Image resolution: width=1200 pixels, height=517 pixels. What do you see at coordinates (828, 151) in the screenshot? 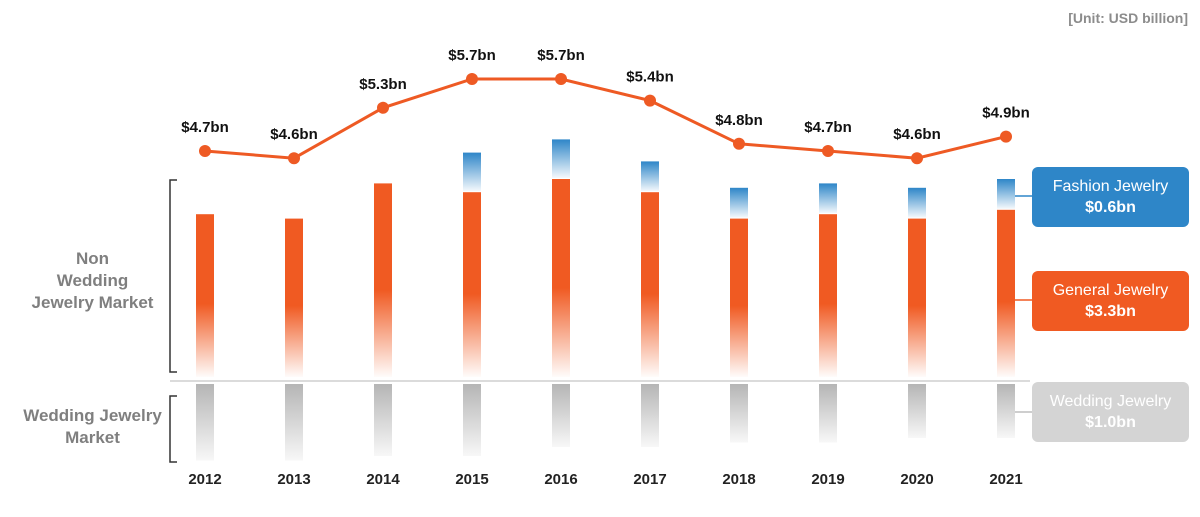
I see `total-point-2019` at bounding box center [828, 151].